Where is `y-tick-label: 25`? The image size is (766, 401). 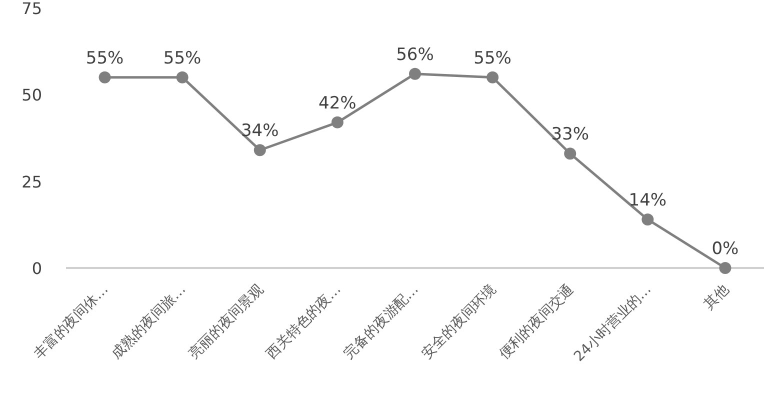 y-tick-label: 25 is located at coordinates (32, 182).